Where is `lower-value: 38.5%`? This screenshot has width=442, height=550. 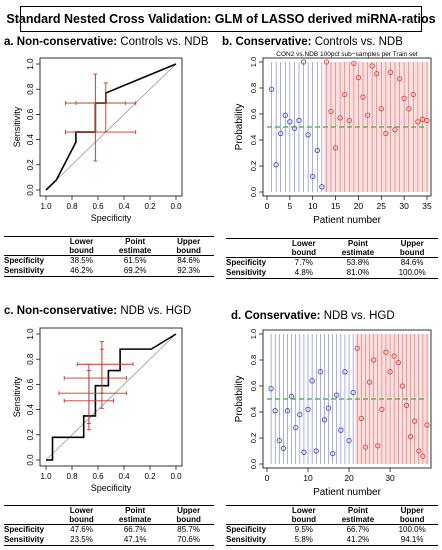 lower-value: 38.5% is located at coordinates (81, 260).